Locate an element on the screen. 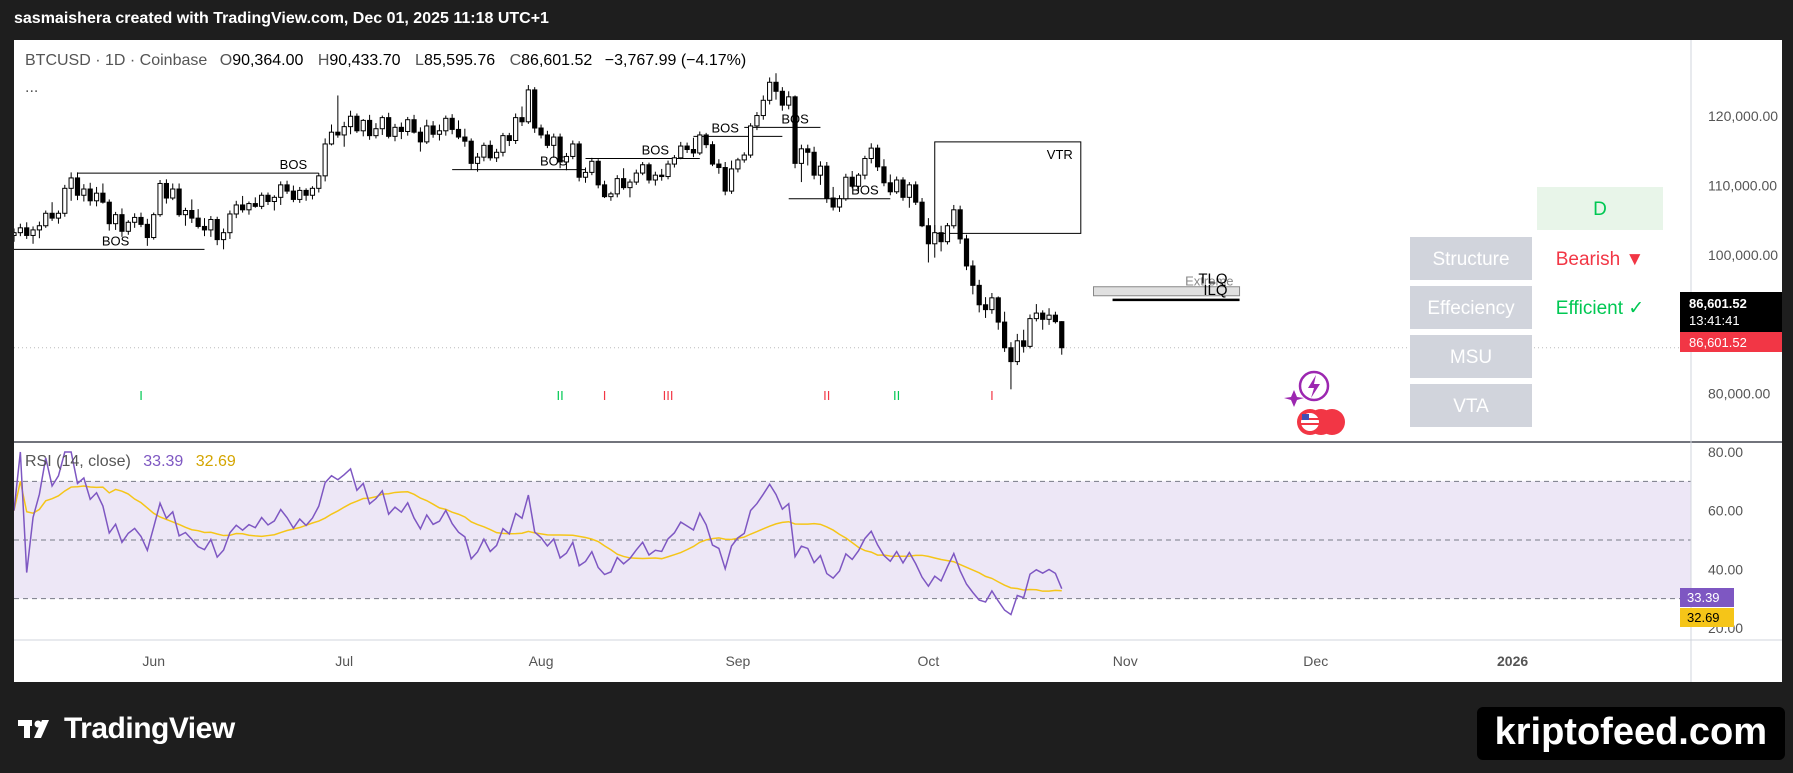  legend-c-value: 86,601.52 is located at coordinates (556, 60).